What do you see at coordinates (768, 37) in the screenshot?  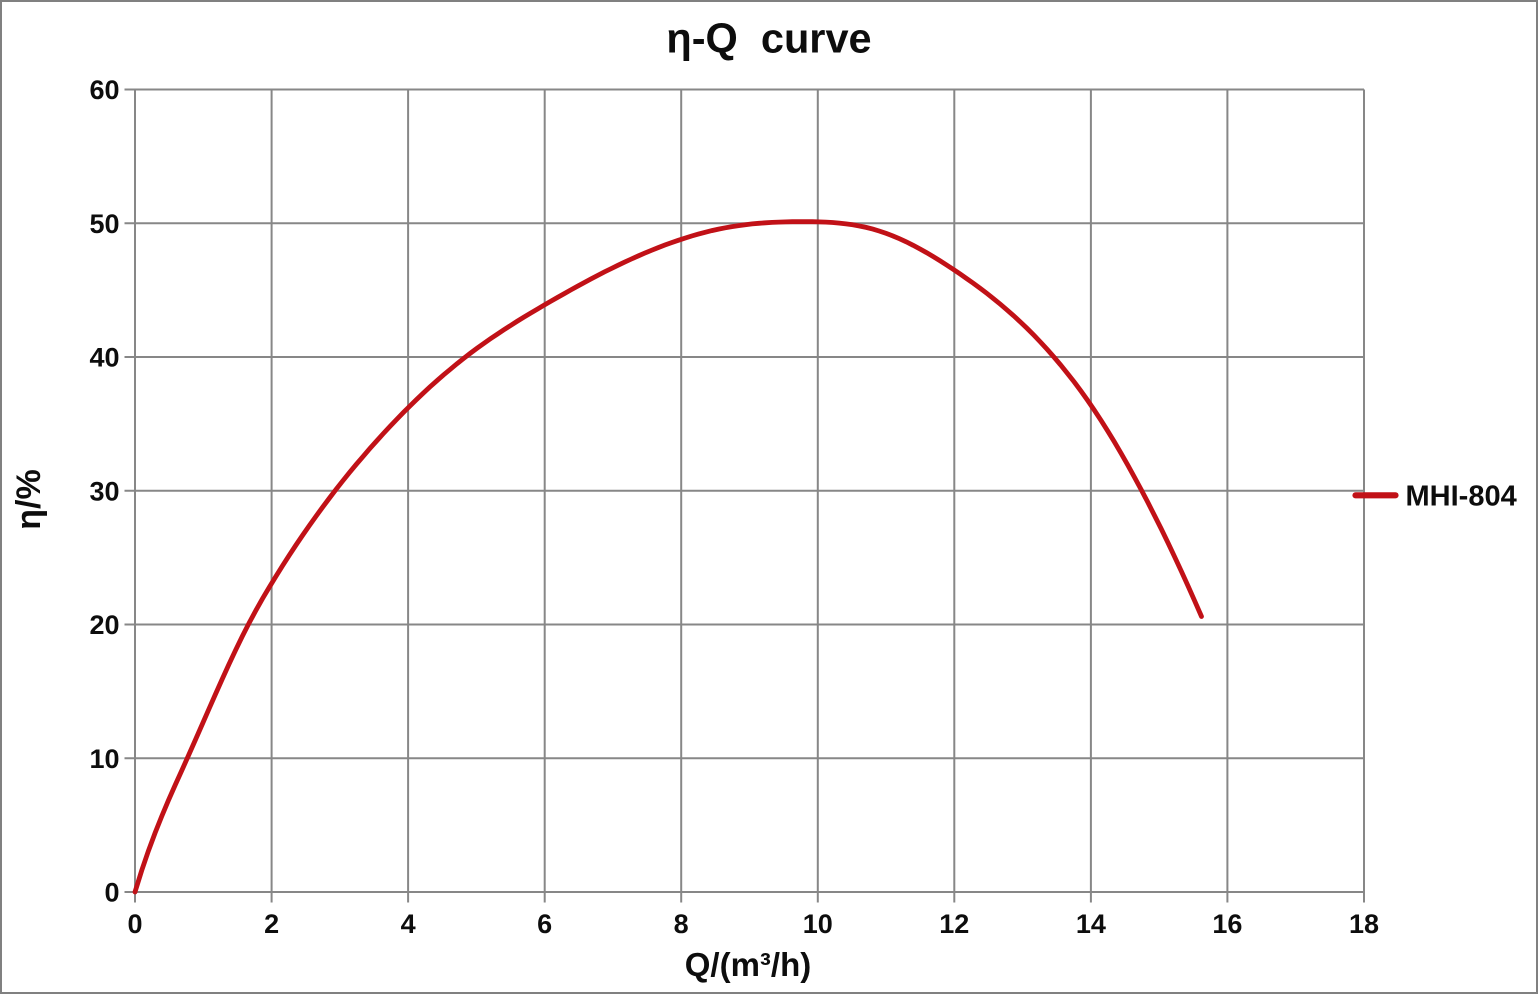 I see `svg-text: η-Q curve` at bounding box center [768, 37].